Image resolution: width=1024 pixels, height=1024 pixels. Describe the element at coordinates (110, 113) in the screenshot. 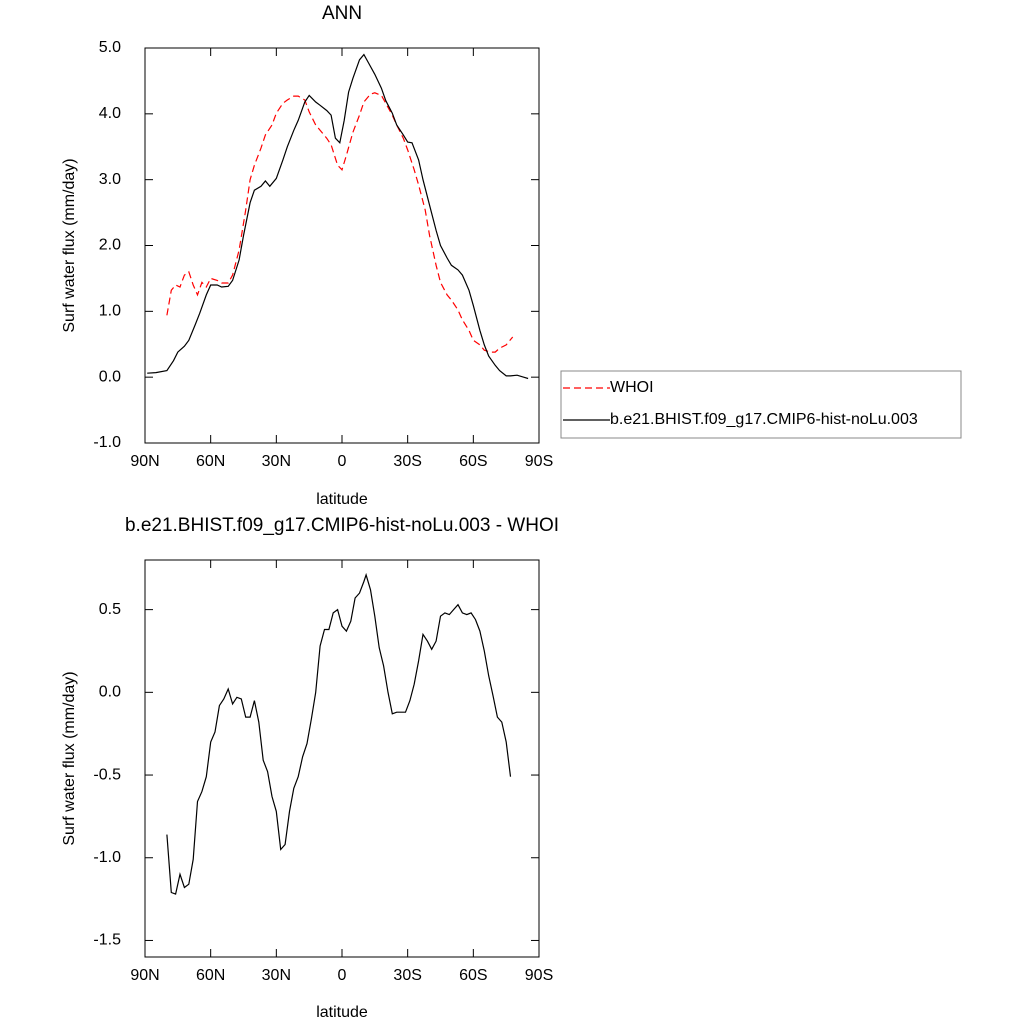

I see `y-tick-label: 4.0` at that location.